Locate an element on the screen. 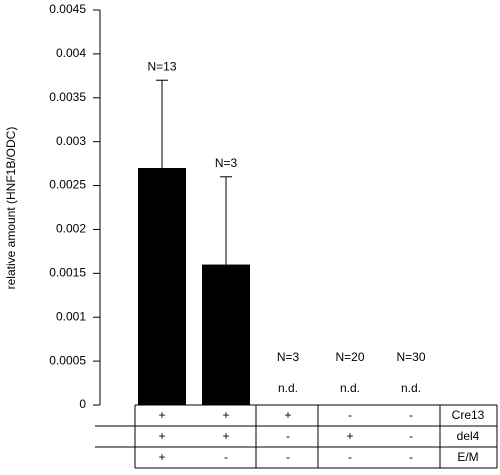  row-label: E/M is located at coordinates (467, 457).